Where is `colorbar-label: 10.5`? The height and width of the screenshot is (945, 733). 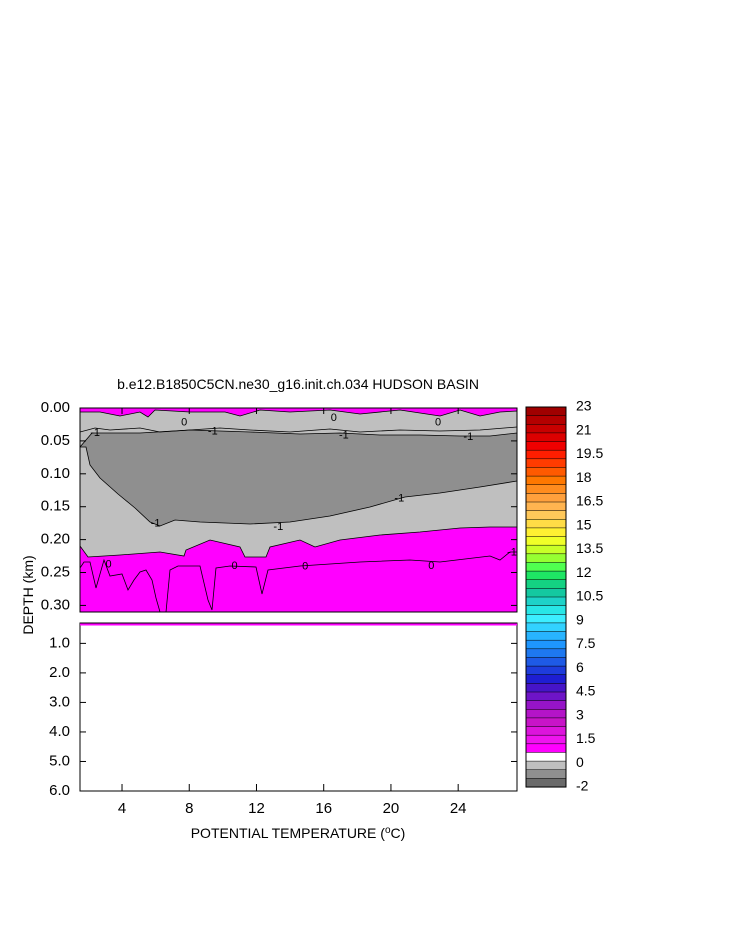
colorbar-label: 10.5 is located at coordinates (589, 596).